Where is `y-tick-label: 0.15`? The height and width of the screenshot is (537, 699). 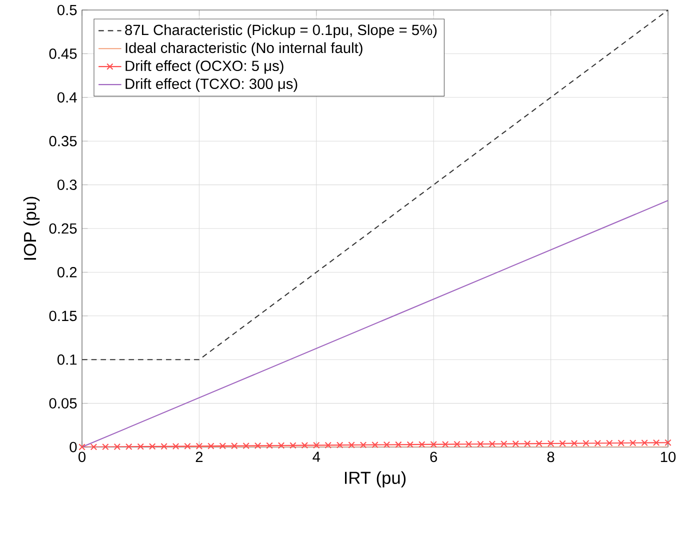
y-tick-label: 0.15 is located at coordinates (63, 316).